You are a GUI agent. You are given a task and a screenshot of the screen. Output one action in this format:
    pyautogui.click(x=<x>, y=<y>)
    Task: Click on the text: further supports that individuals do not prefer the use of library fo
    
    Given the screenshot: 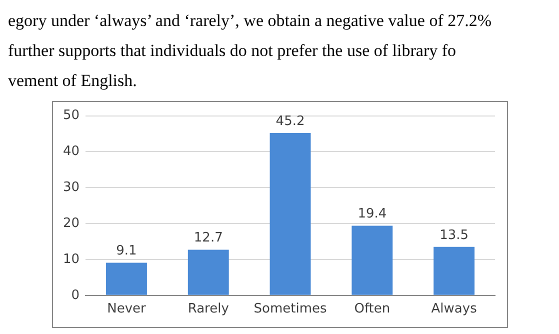 What is the action you would take?
    pyautogui.click(x=233, y=51)
    